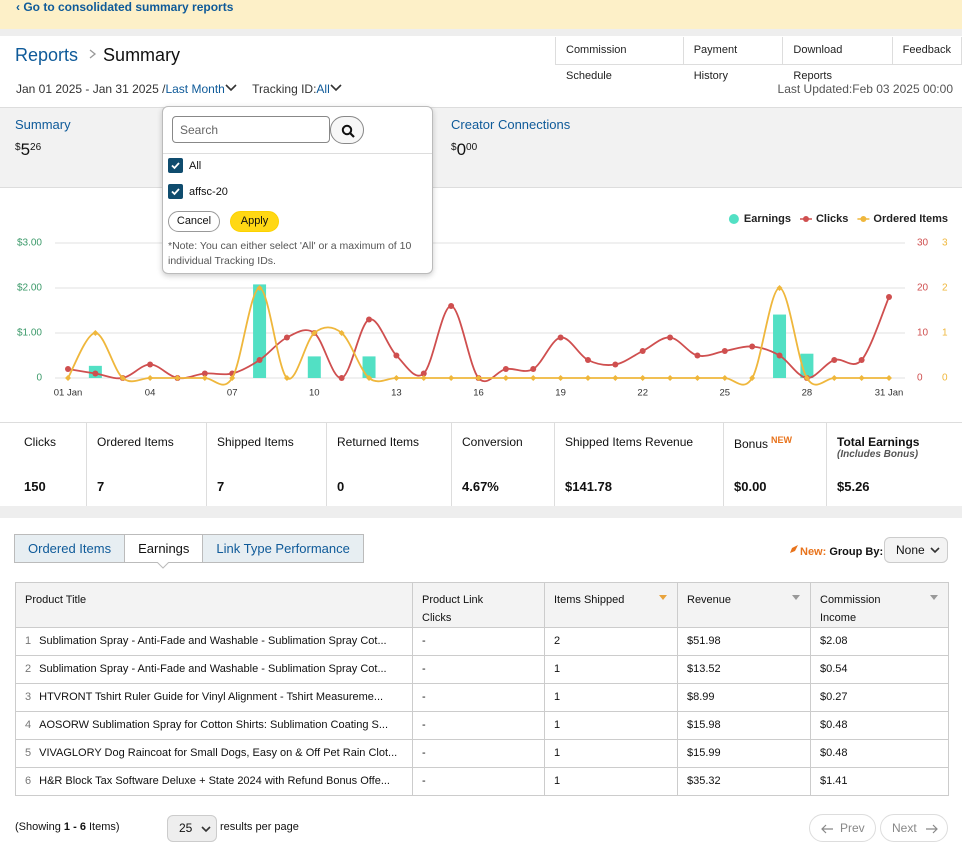  I want to click on cell-text: -, so click(424, 753).